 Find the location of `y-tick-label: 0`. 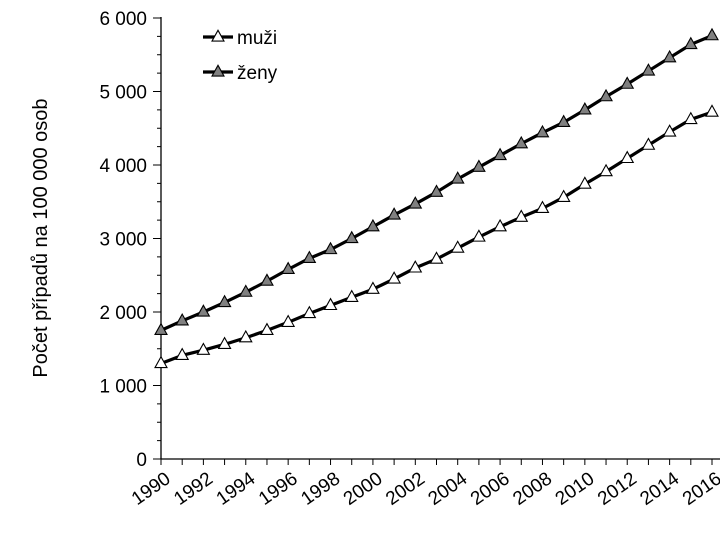

y-tick-label: 0 is located at coordinates (141, 460).